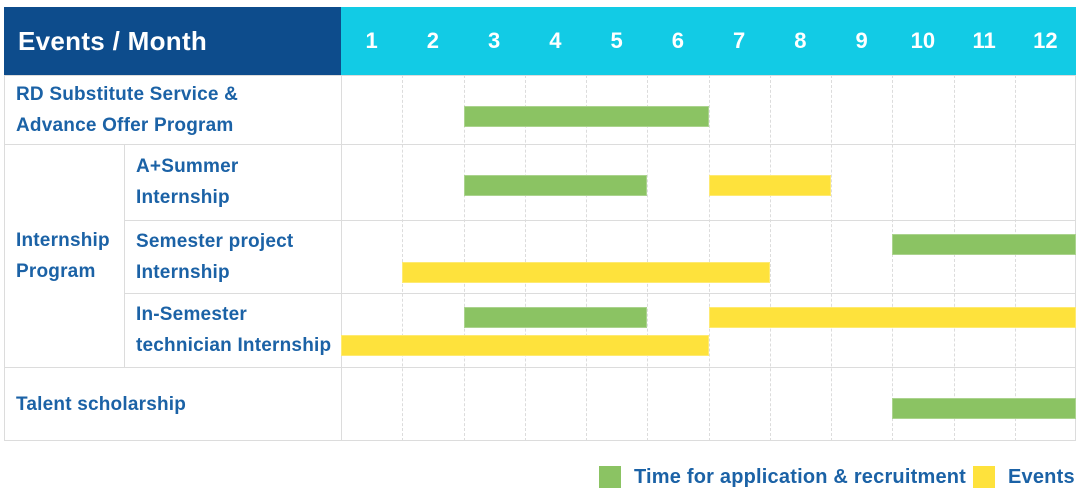 This screenshot has height=494, width=1080. What do you see at coordinates (341, 258) in the screenshot?
I see `label-column-divider` at bounding box center [341, 258].